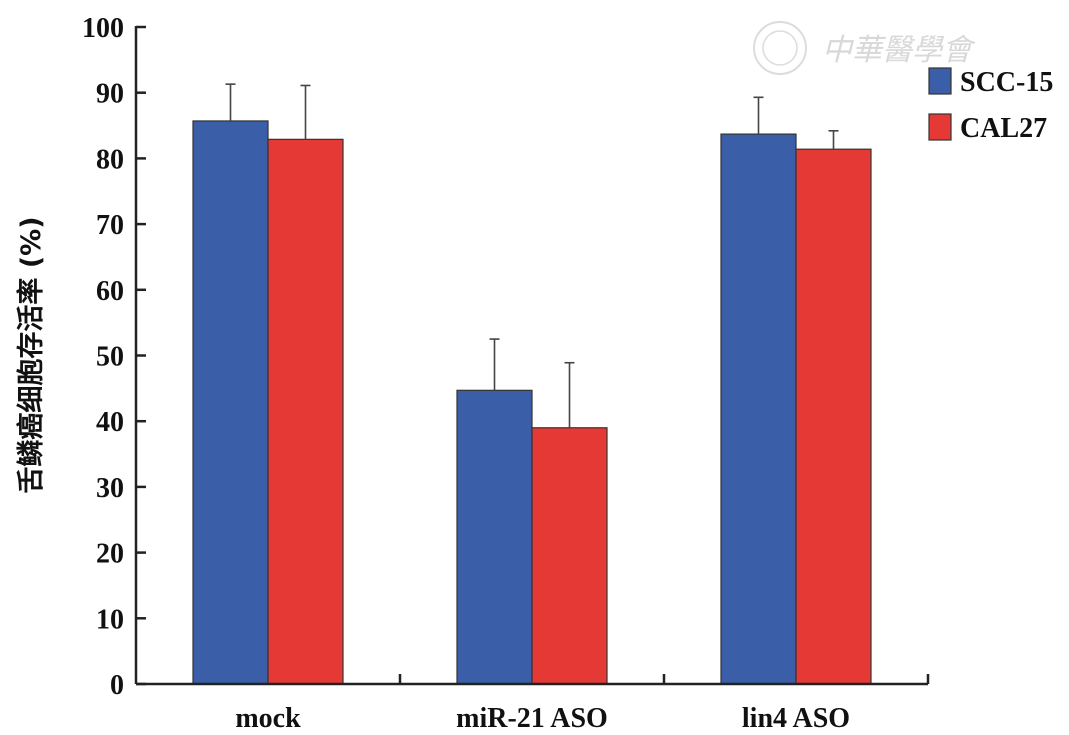  I want to click on legend-label: SCC-15, so click(1006, 82).